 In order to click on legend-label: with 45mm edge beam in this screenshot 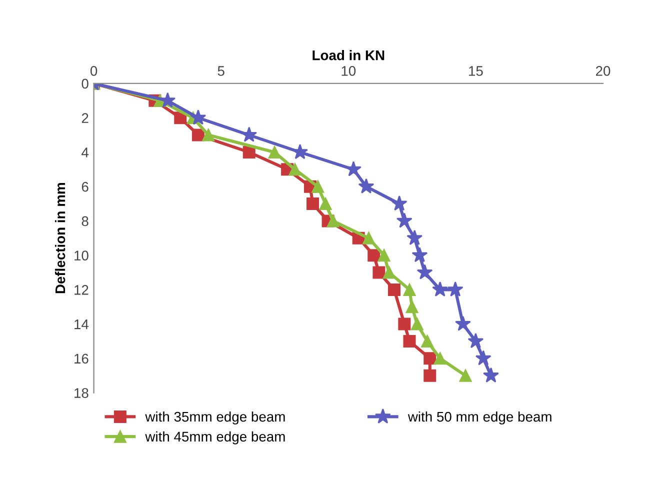, I will do `click(215, 437)`.